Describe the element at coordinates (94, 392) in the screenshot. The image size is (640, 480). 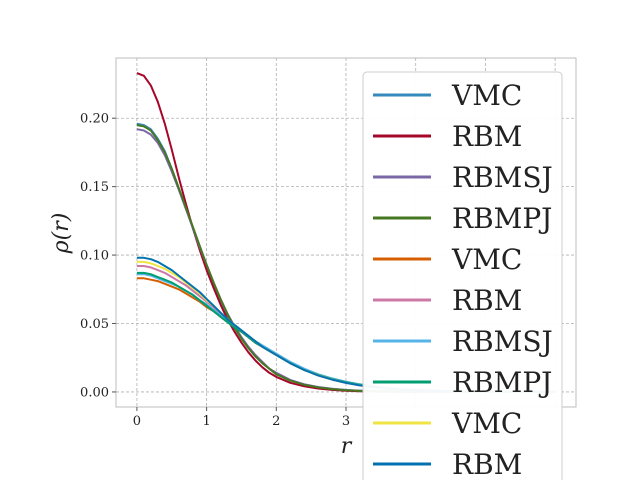
I see `y-tick-label: 0.00` at that location.